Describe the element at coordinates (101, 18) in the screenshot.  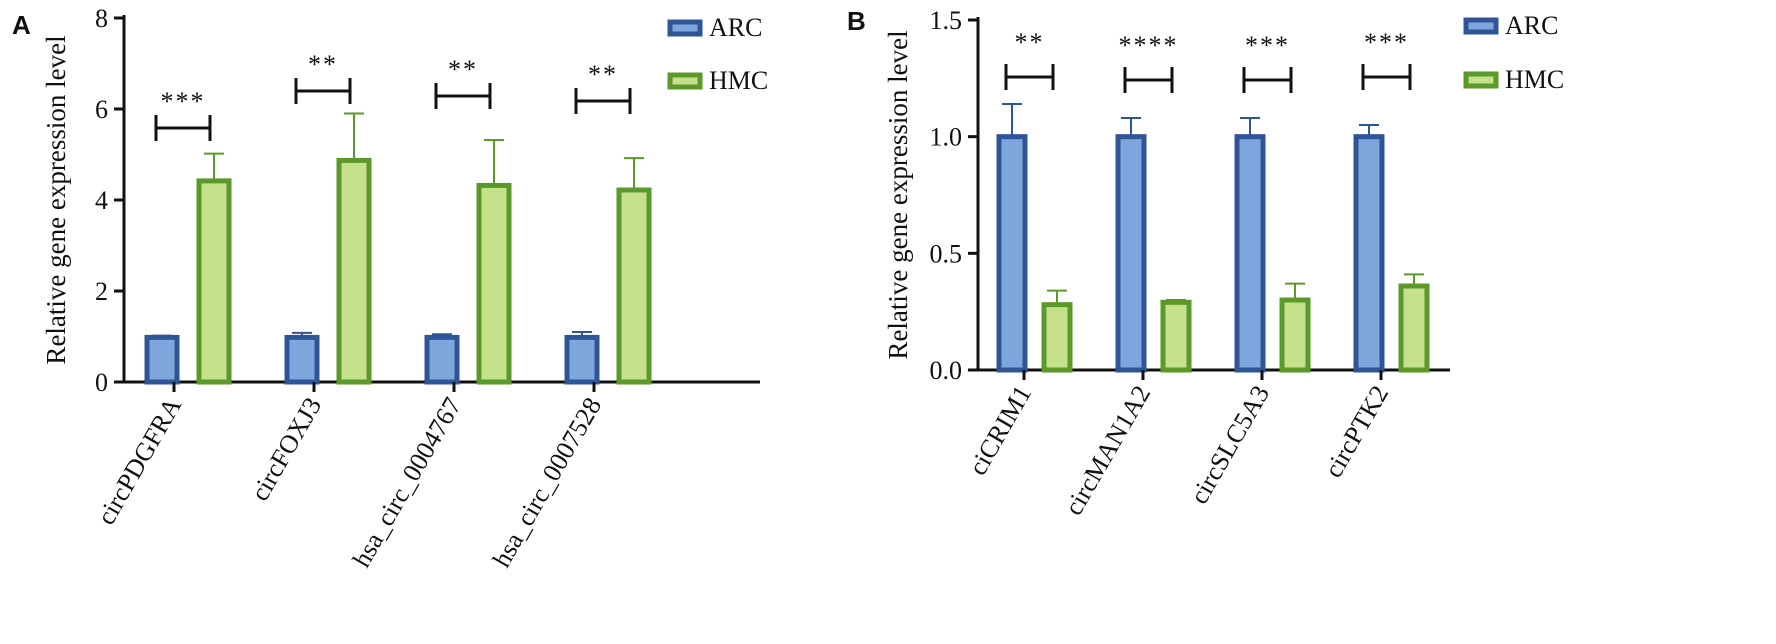
I see `y-tick-label: 8` at that location.